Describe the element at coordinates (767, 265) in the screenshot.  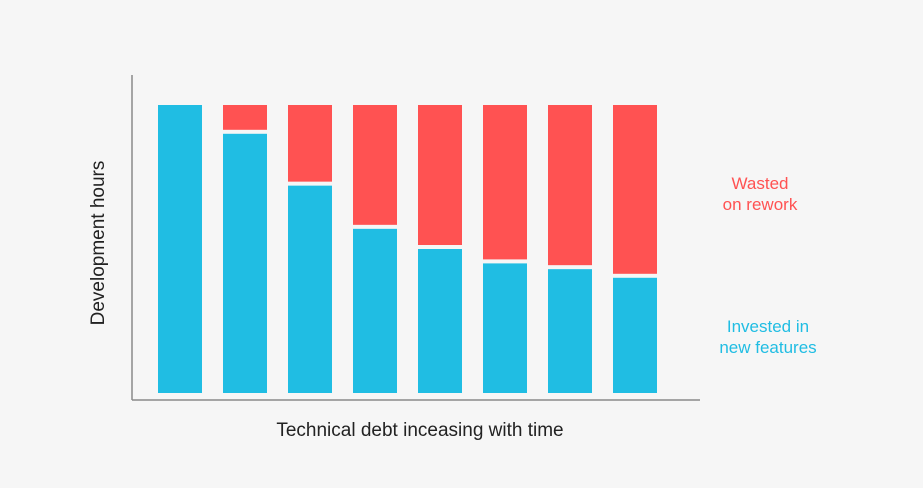
I see `legend: Wasted on rework Invested in new features` at that location.